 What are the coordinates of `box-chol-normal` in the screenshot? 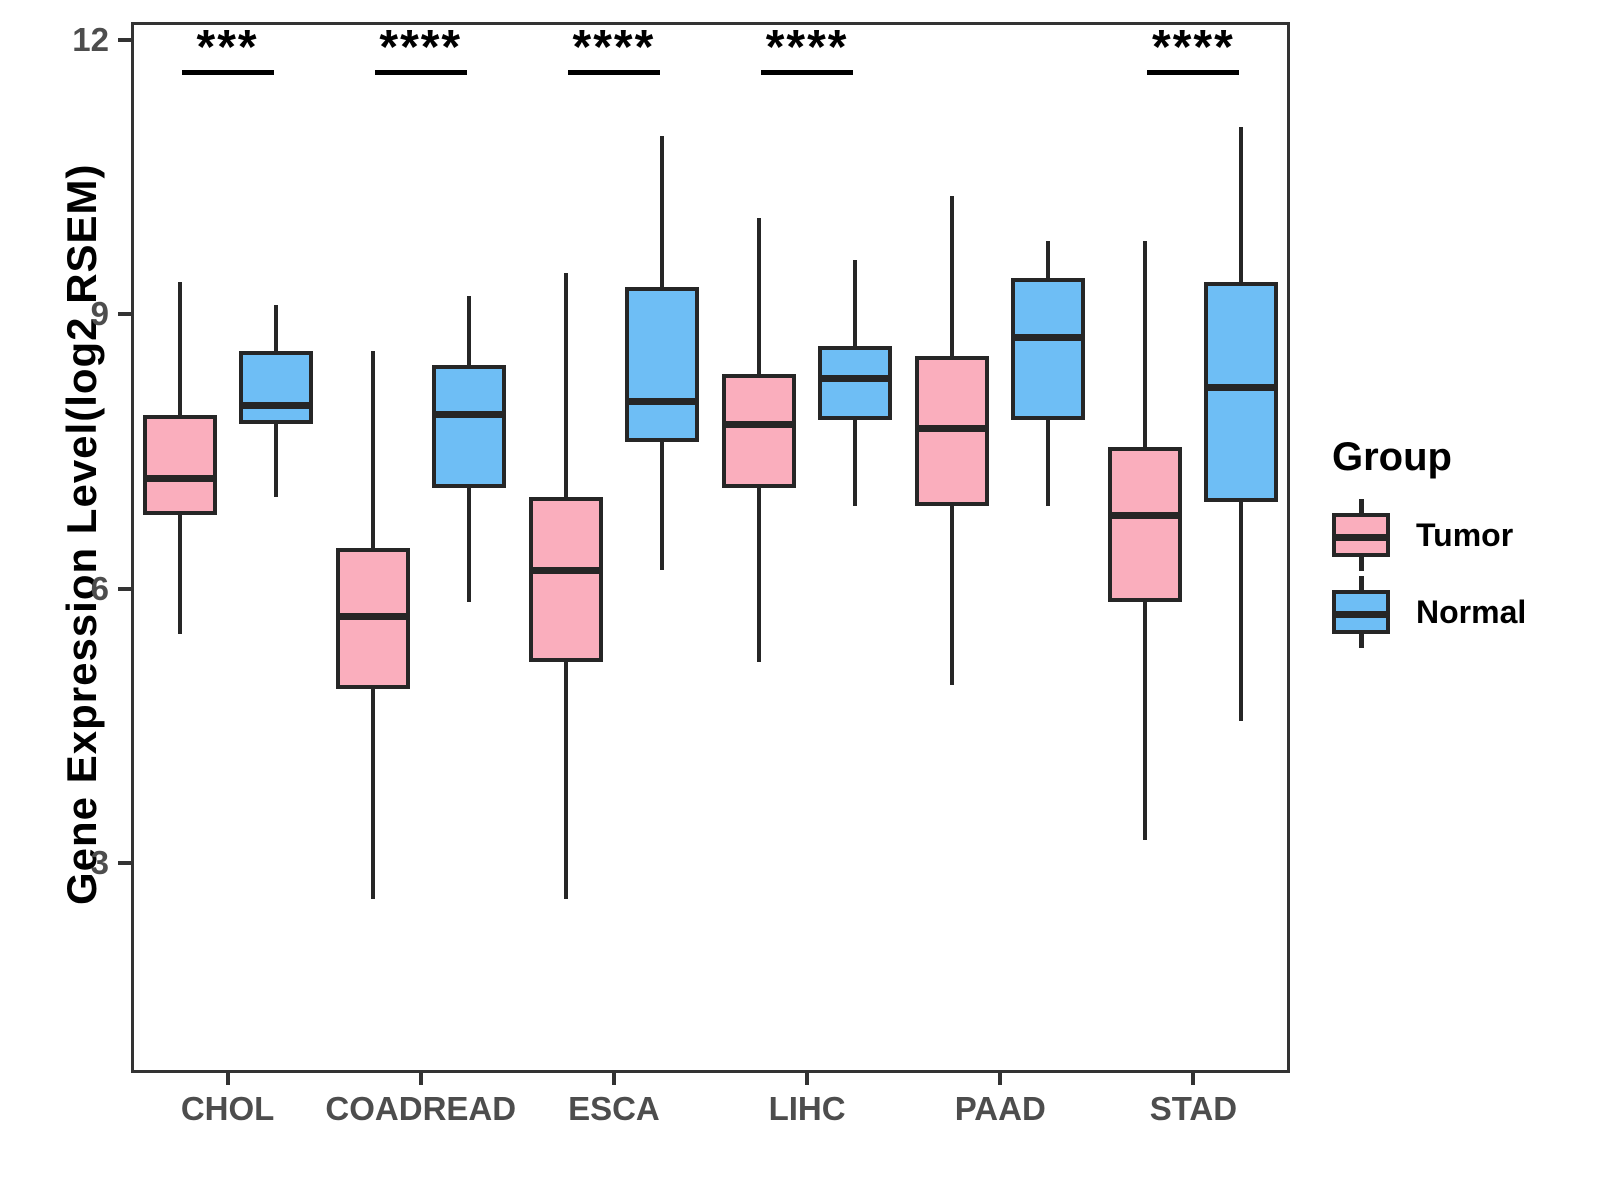 It's located at (275, 388).